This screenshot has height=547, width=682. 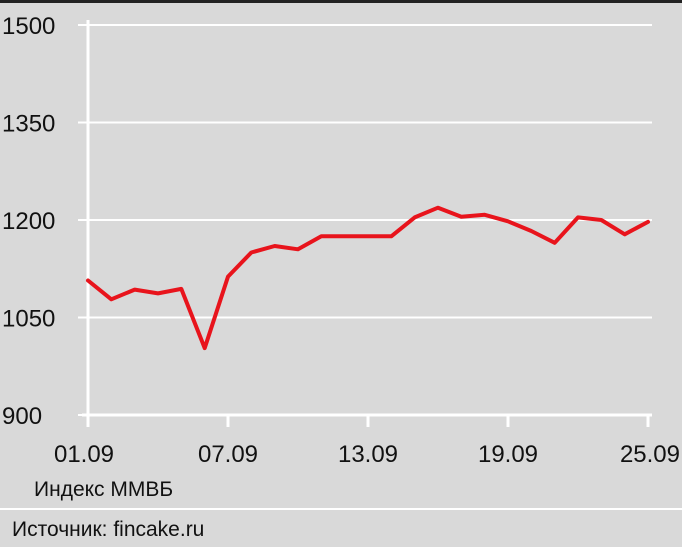 I want to click on x-tick-label: 01.09, so click(x=84, y=454).